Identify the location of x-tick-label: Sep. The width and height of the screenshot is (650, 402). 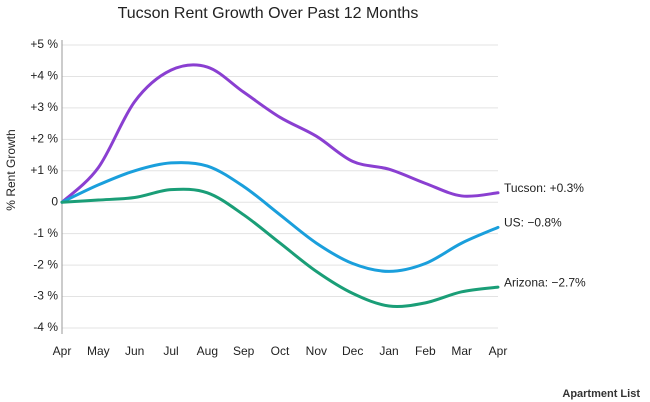
(244, 351).